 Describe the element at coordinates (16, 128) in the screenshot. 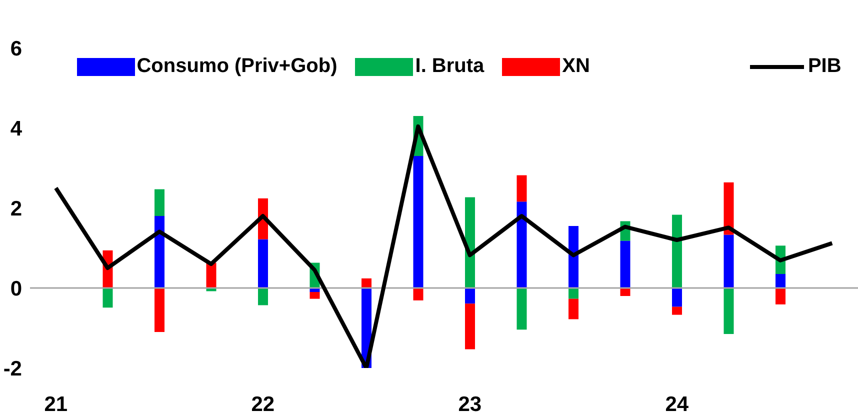

I see `y-tick-label: 4` at that location.